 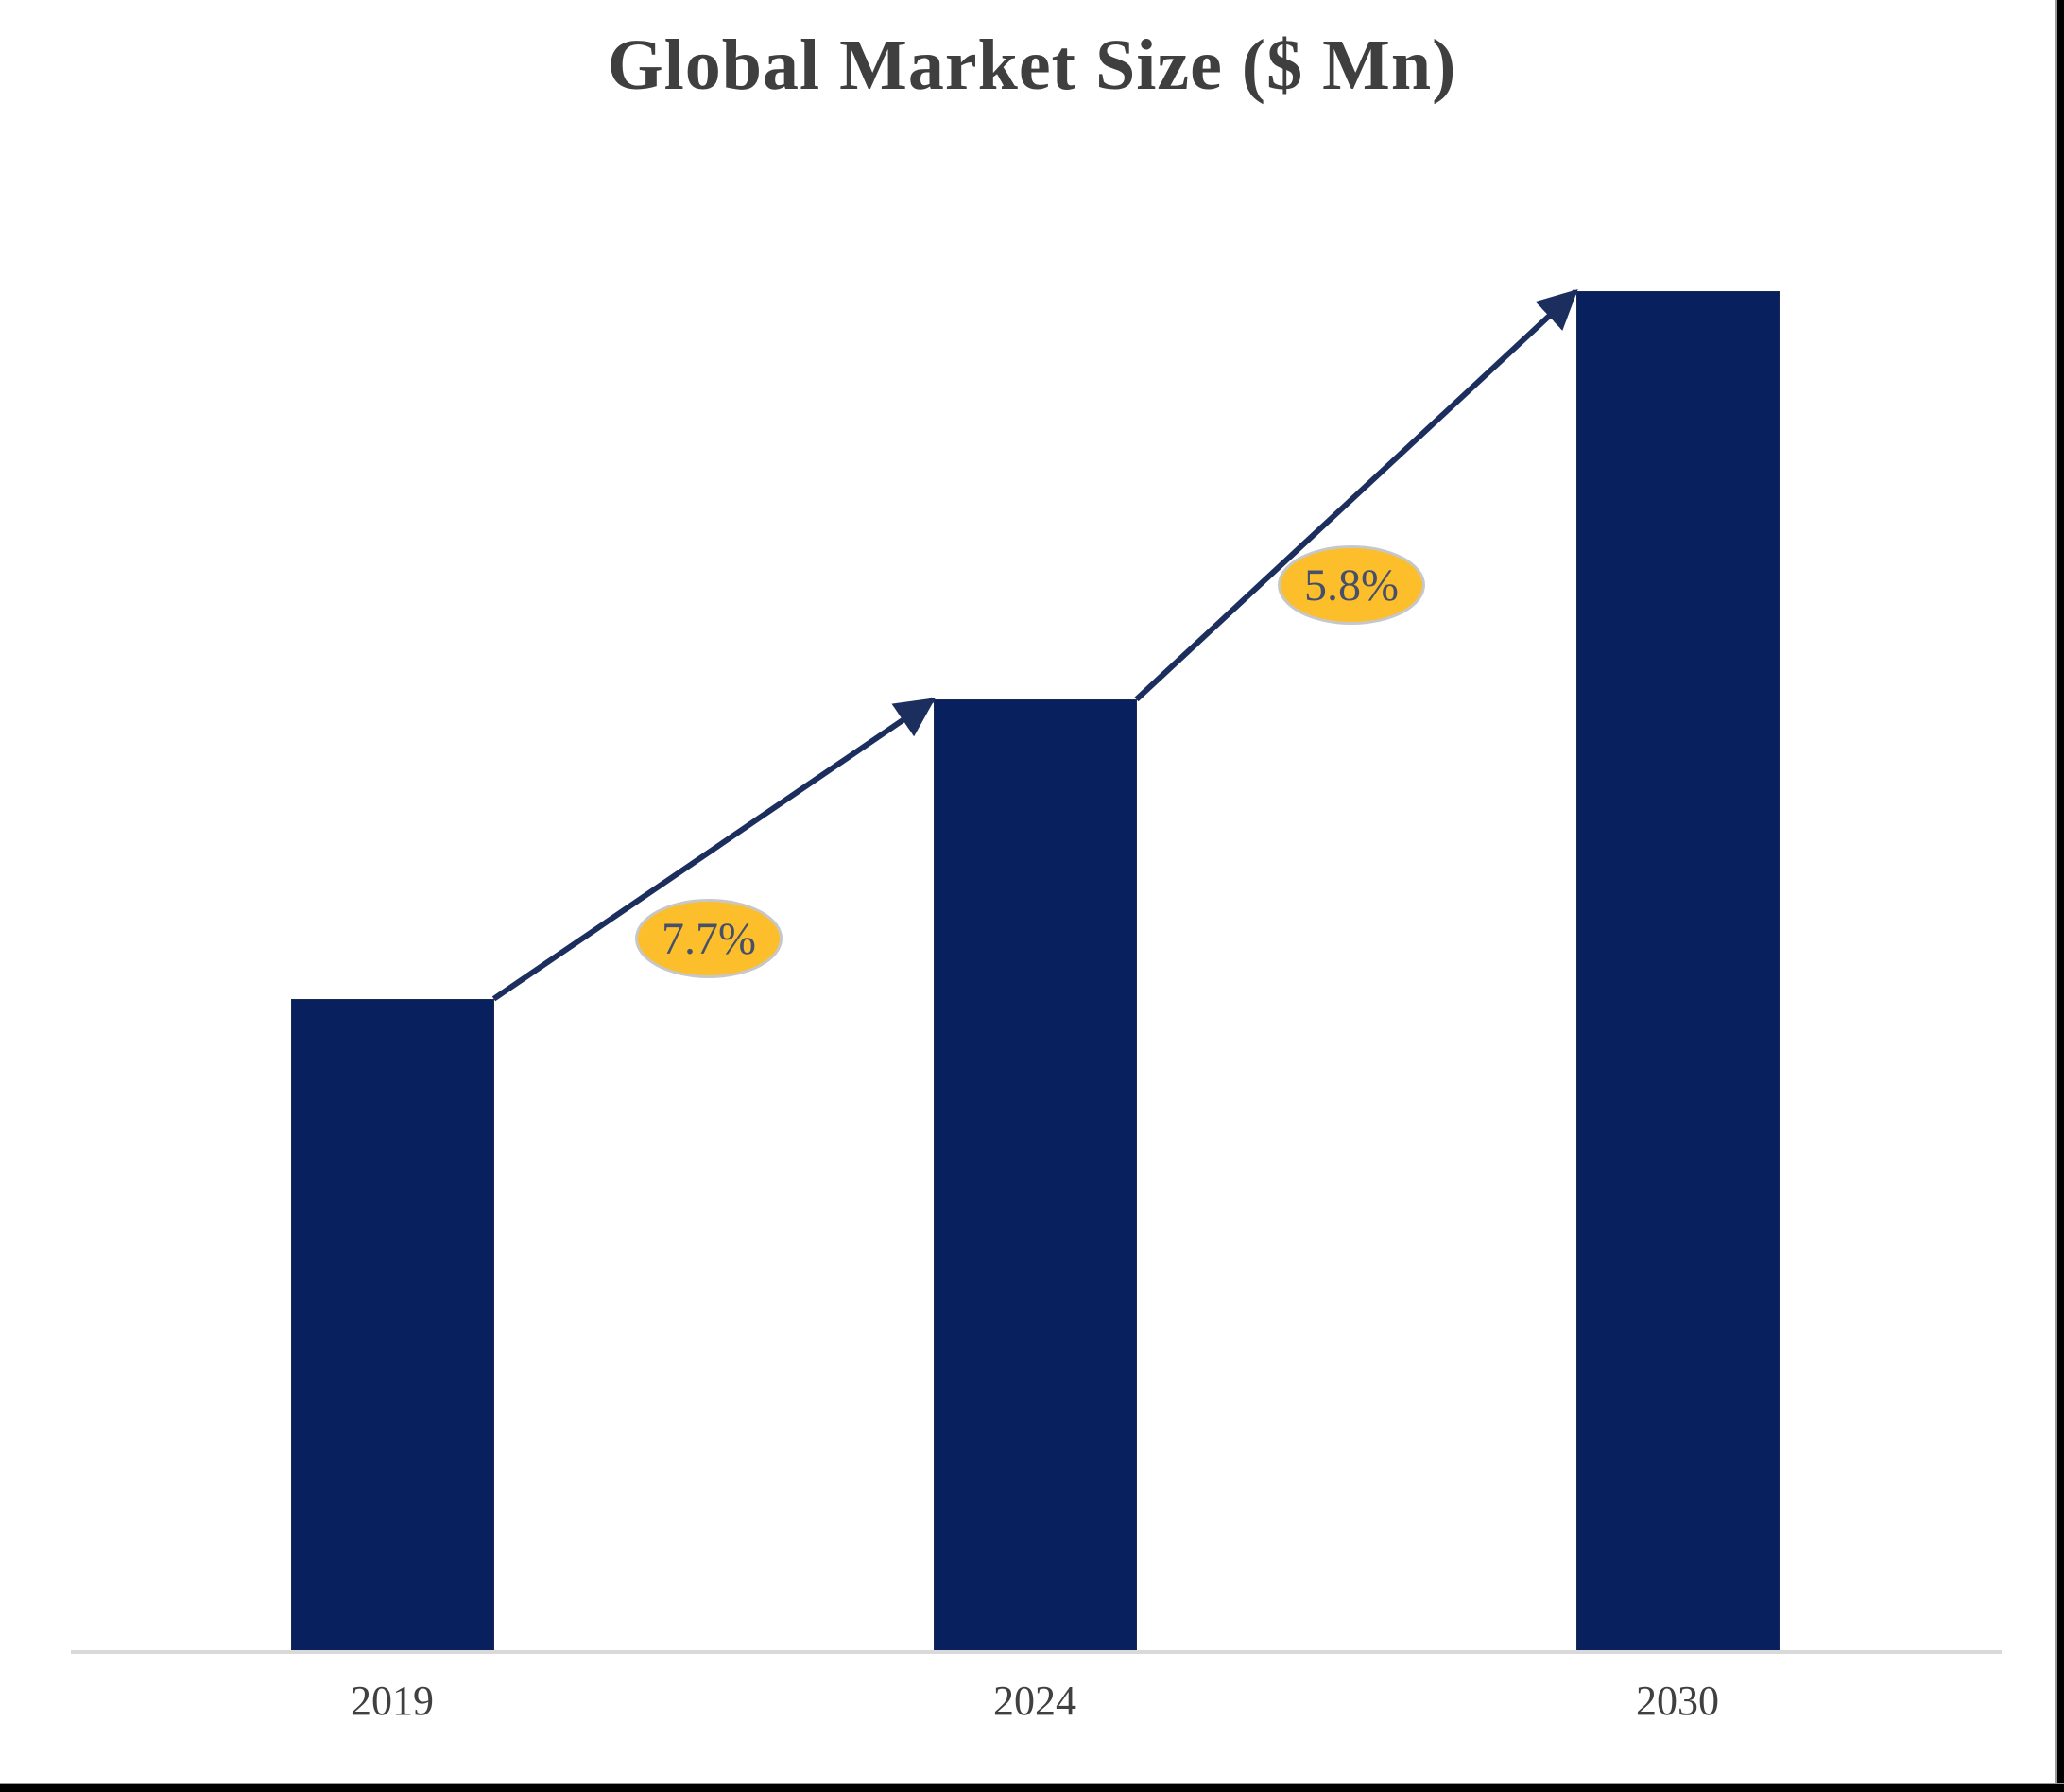 I want to click on chart-title: Global Market Size ($ Mn), so click(x=1032, y=65).